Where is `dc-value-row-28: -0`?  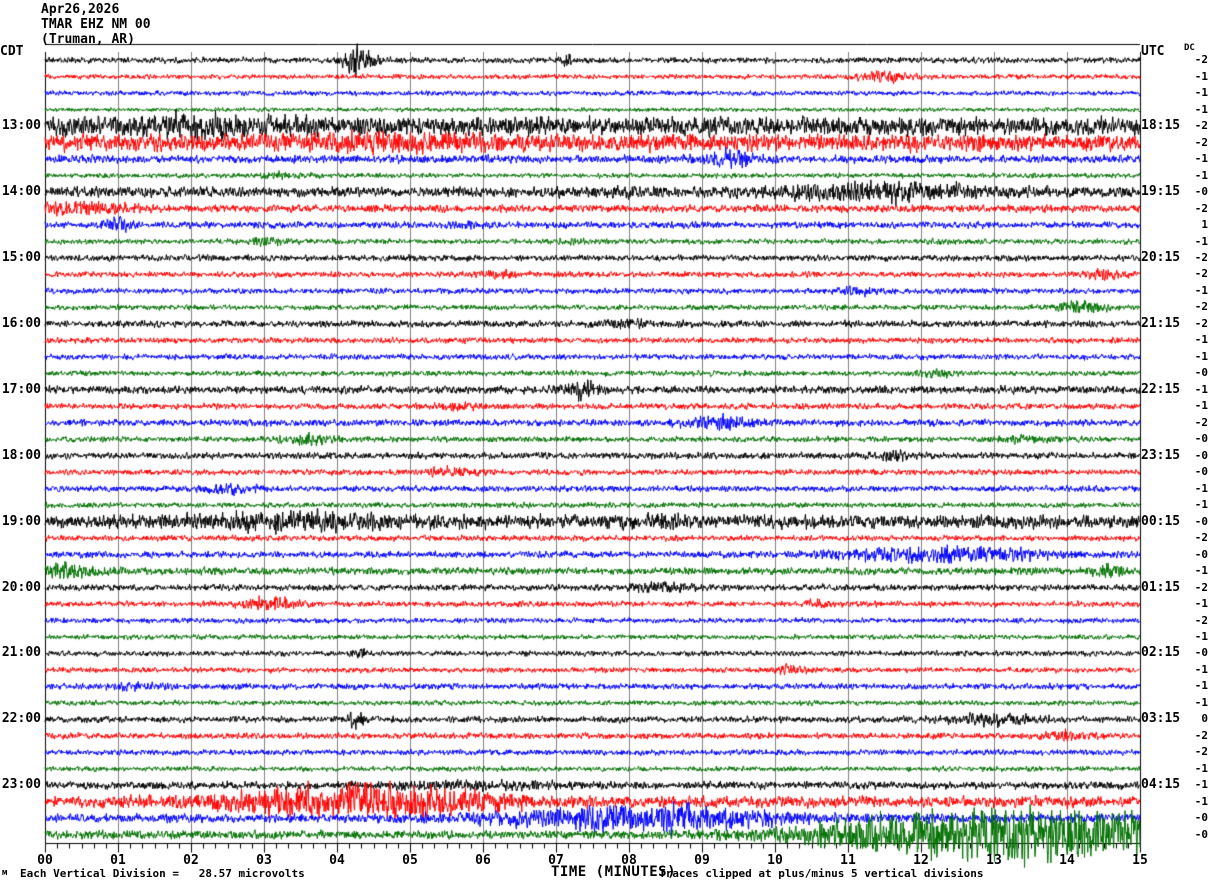 dc-value-row-28: -0 is located at coordinates (1201, 521).